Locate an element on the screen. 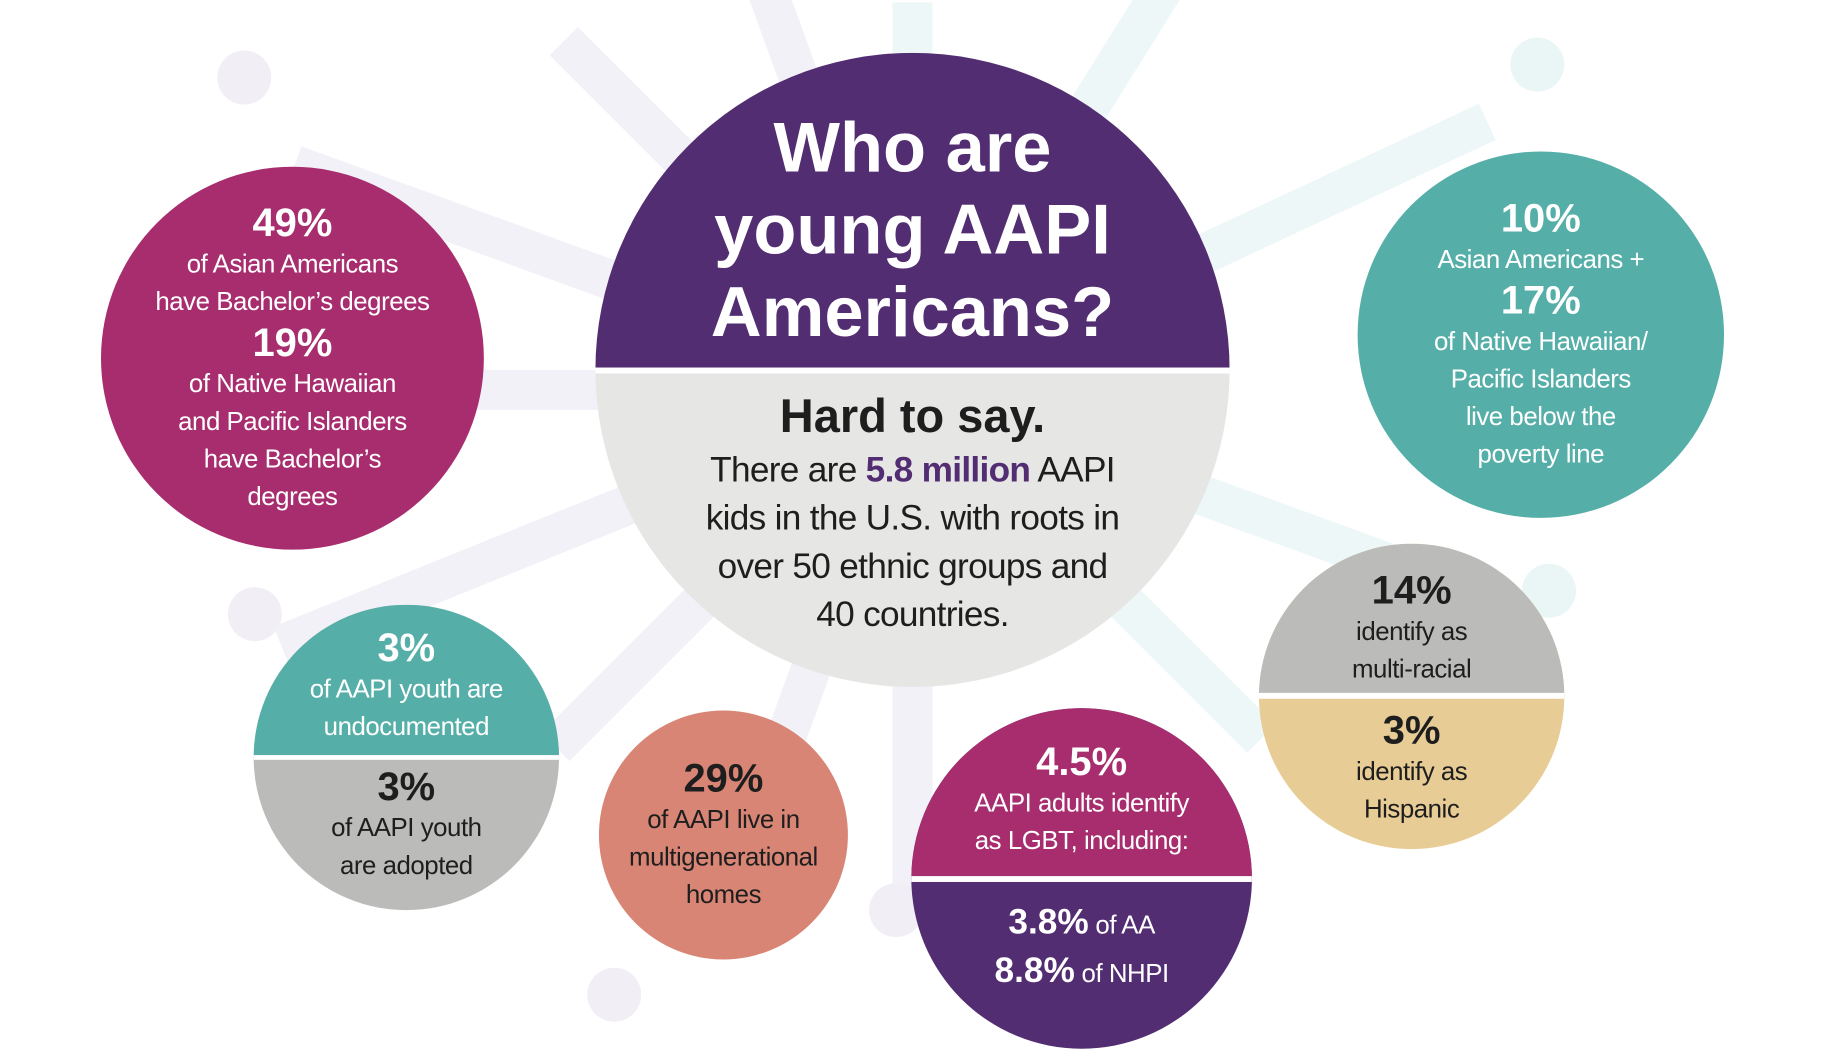 The image size is (1832, 1062). lgbt-breakdown-section: 3.8% of AA 8.8% of NHPI is located at coordinates (1081, 950).